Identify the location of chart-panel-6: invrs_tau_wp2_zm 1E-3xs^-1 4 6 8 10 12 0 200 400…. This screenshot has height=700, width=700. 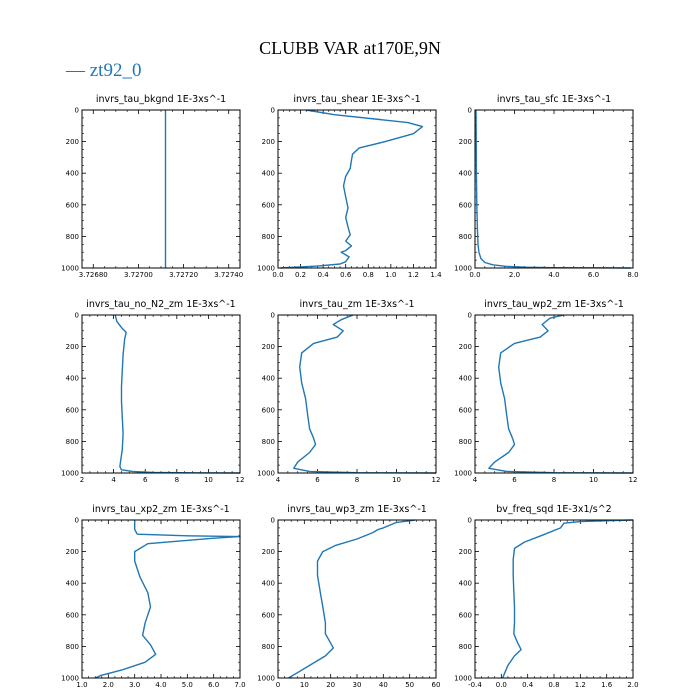
(545, 391).